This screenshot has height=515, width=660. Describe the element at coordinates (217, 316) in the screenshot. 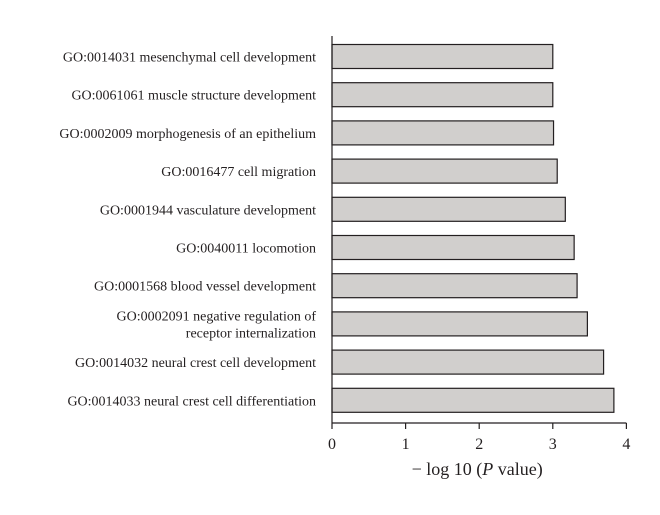

I see `category-label-line: GO:0002091 negative regulation of` at that location.